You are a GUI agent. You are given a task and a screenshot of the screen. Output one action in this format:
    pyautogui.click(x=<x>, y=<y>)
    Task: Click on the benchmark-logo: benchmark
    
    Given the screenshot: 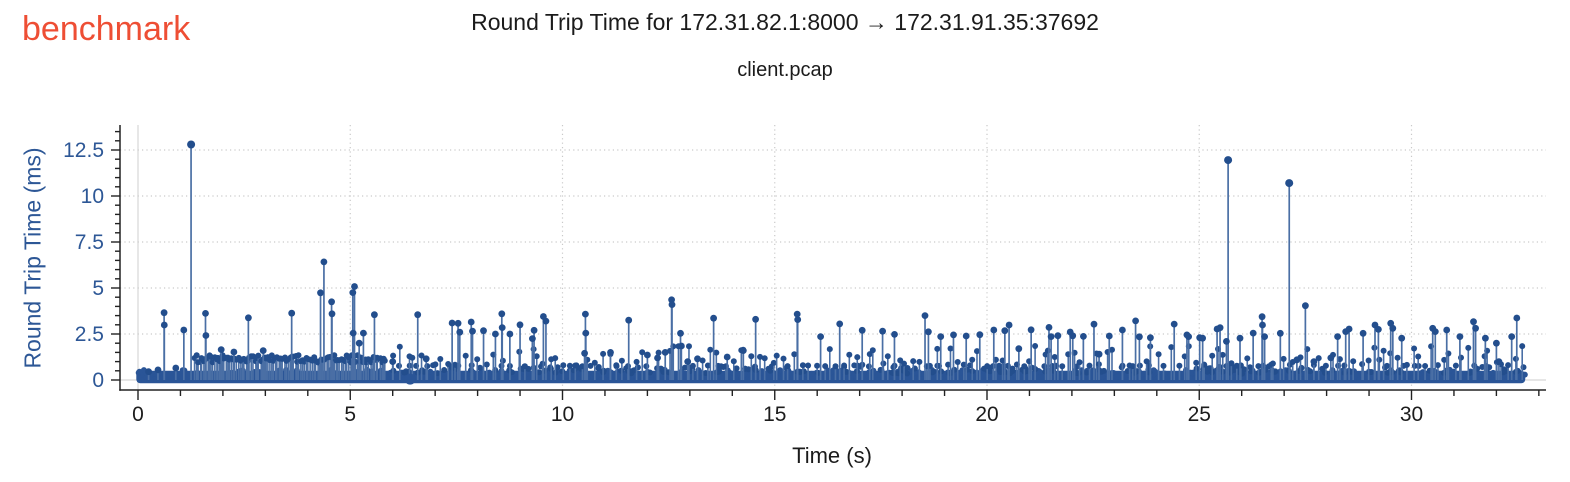 What is the action you would take?
    pyautogui.click(x=106, y=29)
    